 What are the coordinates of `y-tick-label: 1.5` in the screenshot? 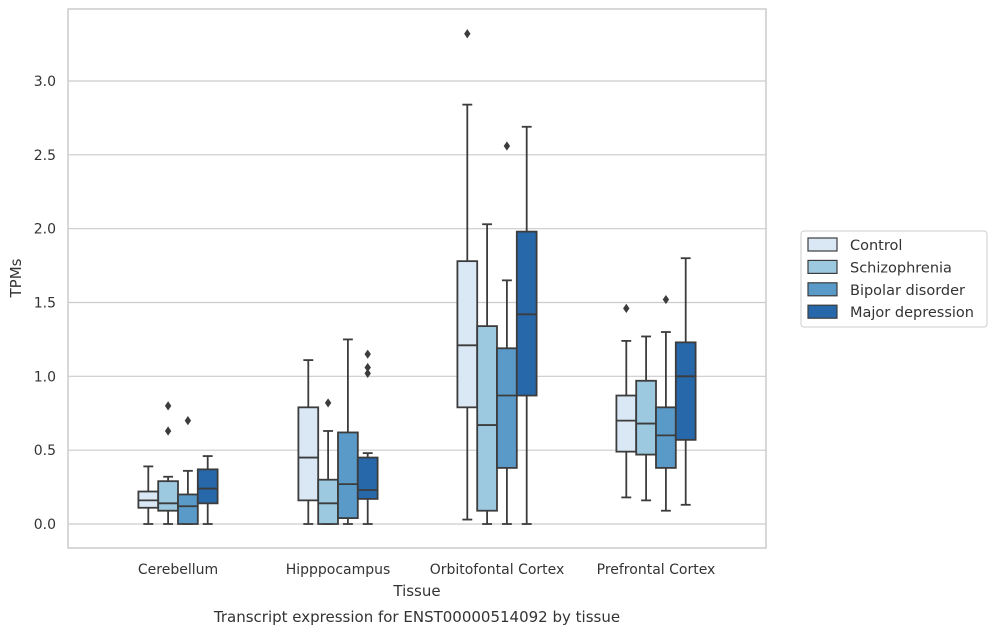 It's located at (45, 304).